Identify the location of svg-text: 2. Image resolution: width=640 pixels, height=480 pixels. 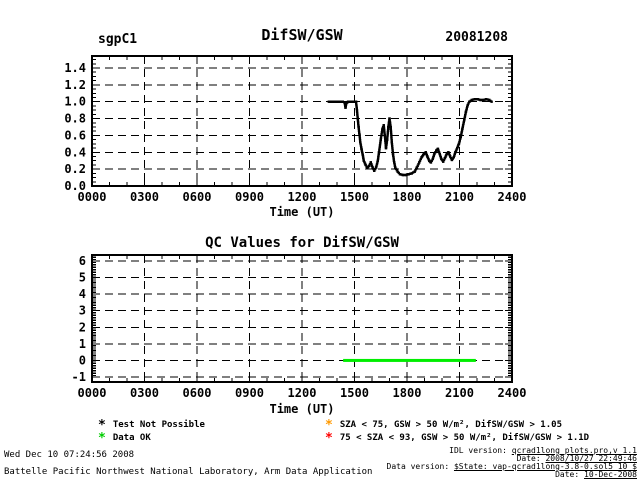
(82, 327).